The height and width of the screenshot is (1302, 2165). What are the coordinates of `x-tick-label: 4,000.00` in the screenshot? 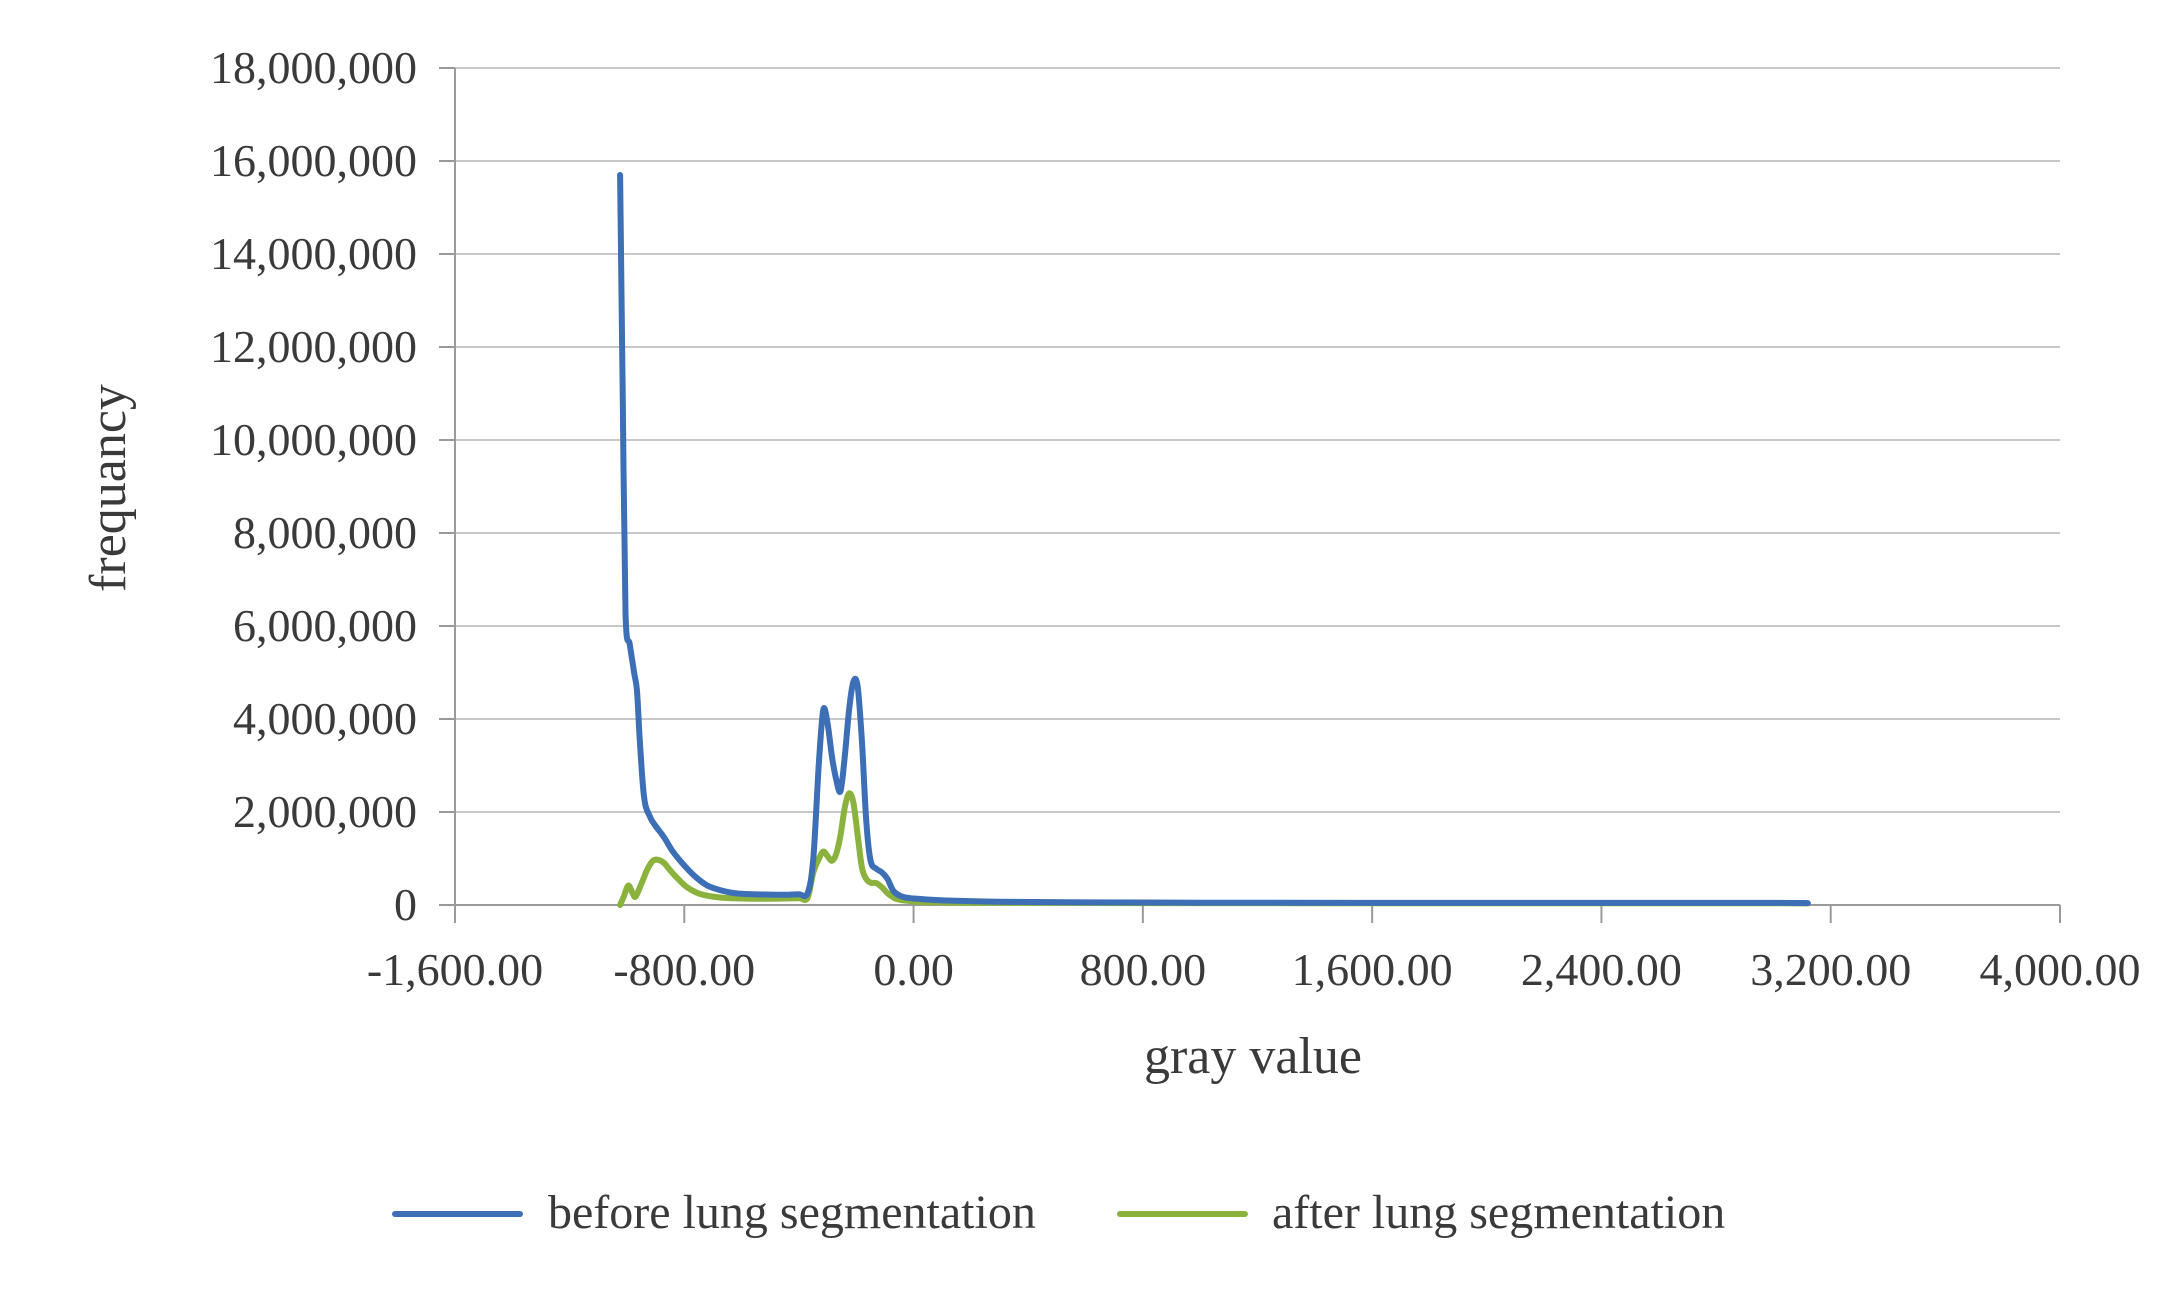 It's located at (2060, 969).